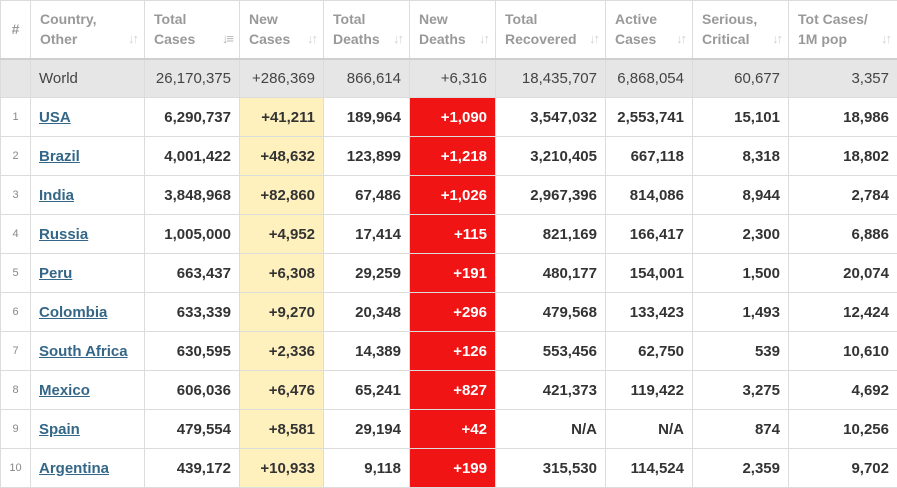  I want to click on total-cases-cell: 6,290,737, so click(192, 117).